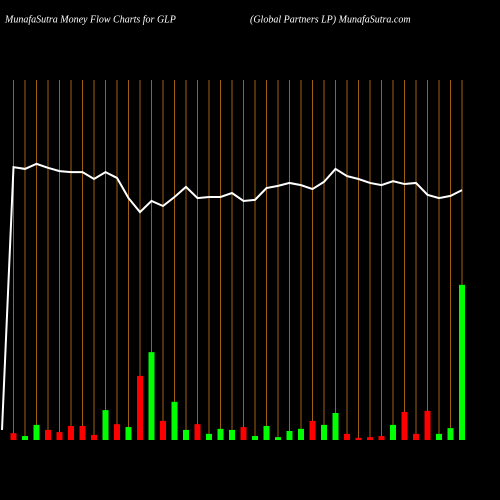 The width and height of the screenshot is (500, 500). What do you see at coordinates (90, 19) in the screenshot?
I see `chart-title: MunafaSutra Money Flow Charts for GLP` at bounding box center [90, 19].